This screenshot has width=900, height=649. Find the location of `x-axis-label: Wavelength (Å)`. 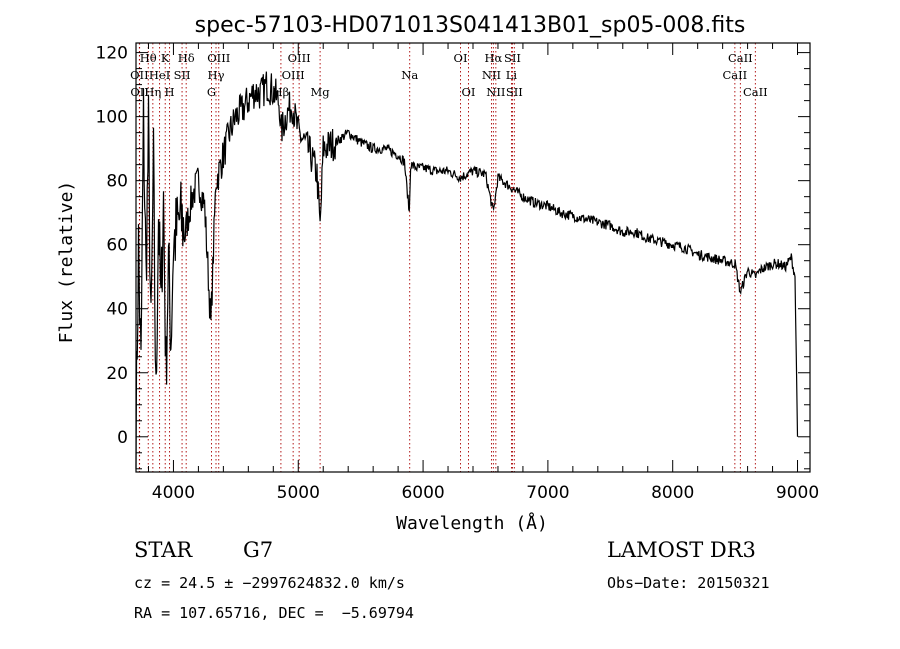

x-axis-label: Wavelength (Å) is located at coordinates (472, 523).